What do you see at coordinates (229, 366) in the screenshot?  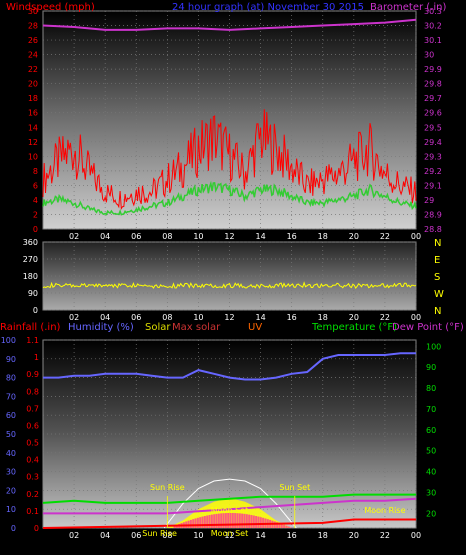 I see `humidity-line` at bounding box center [229, 366].